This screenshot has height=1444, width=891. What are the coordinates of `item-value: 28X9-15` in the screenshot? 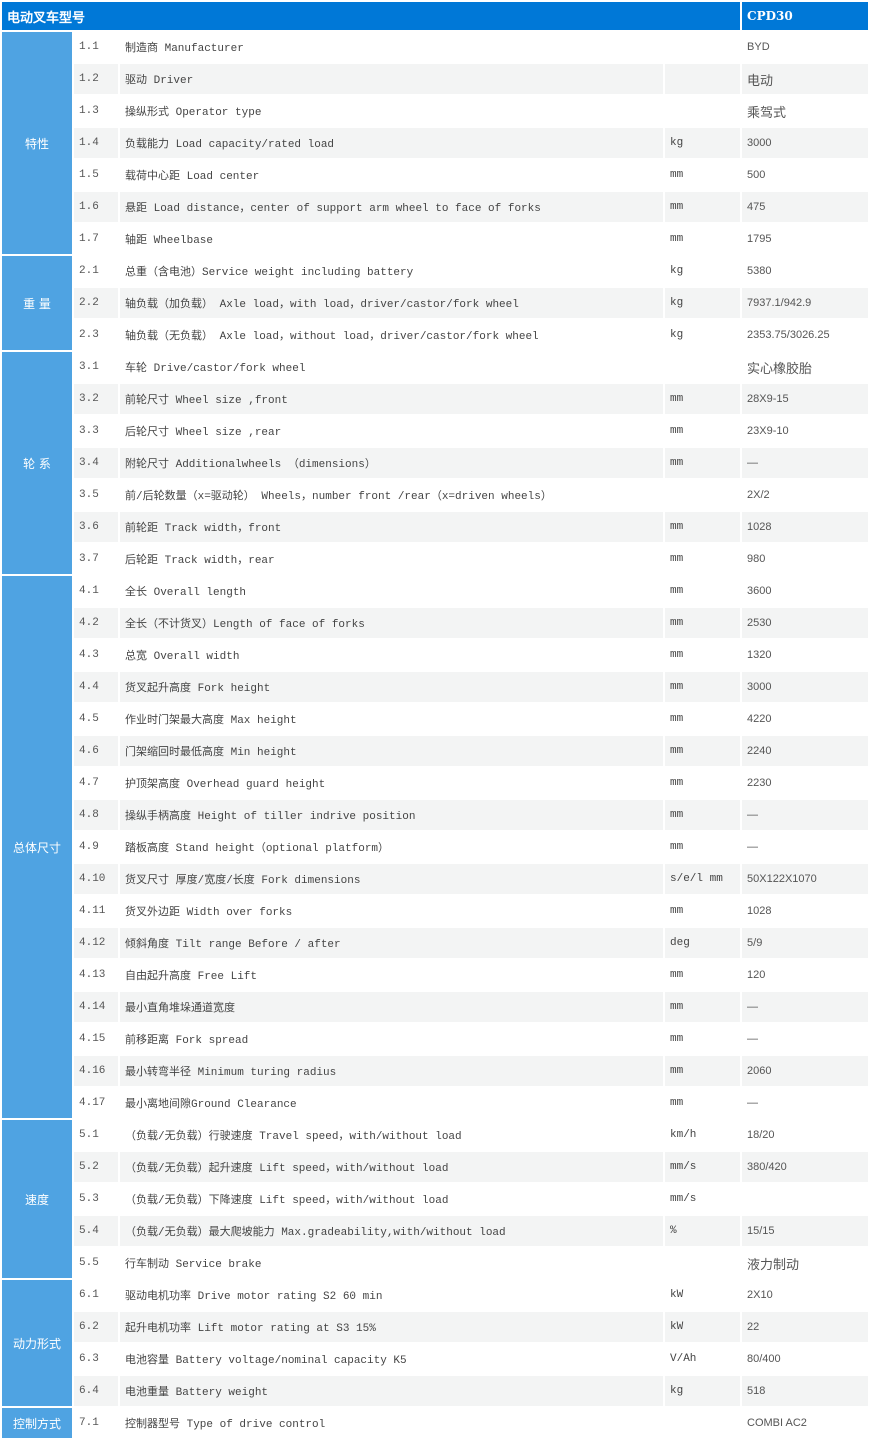 It's located at (805, 399).